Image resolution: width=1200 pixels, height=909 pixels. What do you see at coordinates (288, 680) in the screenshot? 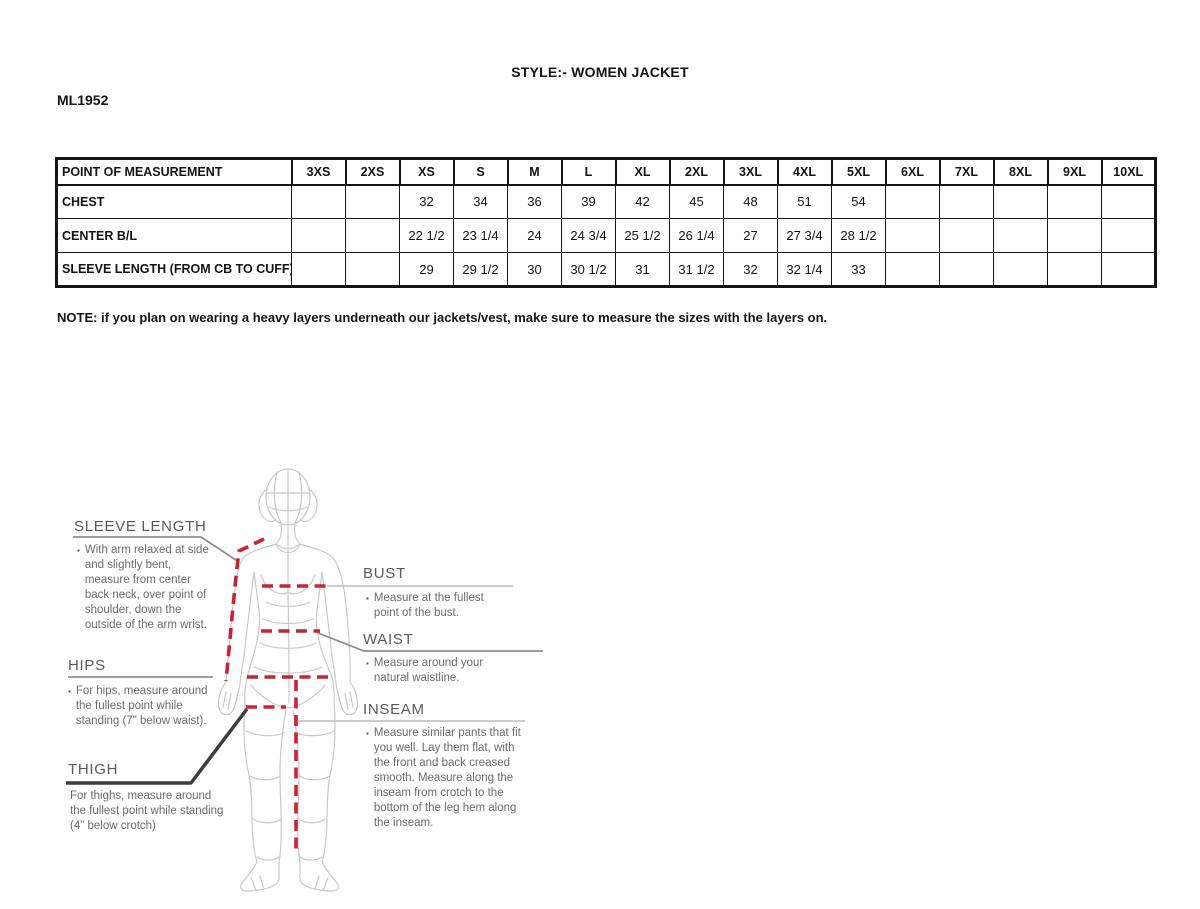
I see `body-figure` at bounding box center [288, 680].